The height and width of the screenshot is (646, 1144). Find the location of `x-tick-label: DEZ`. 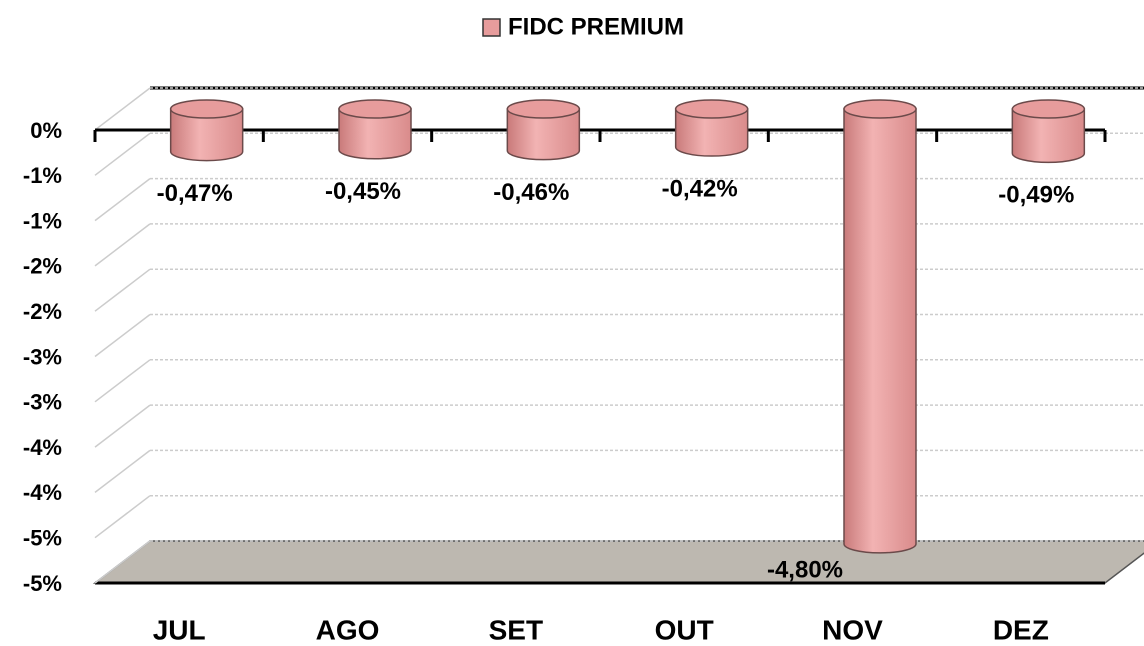

x-tick-label: DEZ is located at coordinates (1021, 629).